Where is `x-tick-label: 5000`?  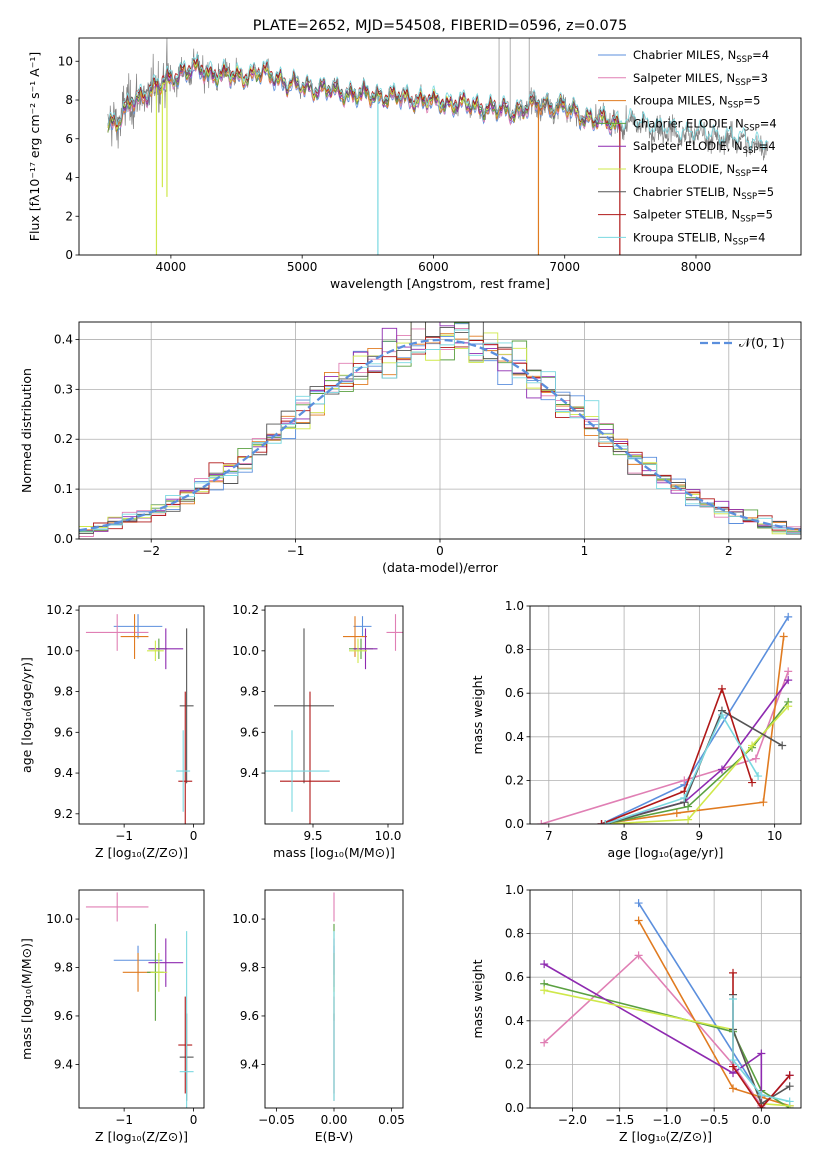
x-tick-label: 5000 is located at coordinates (302, 267).